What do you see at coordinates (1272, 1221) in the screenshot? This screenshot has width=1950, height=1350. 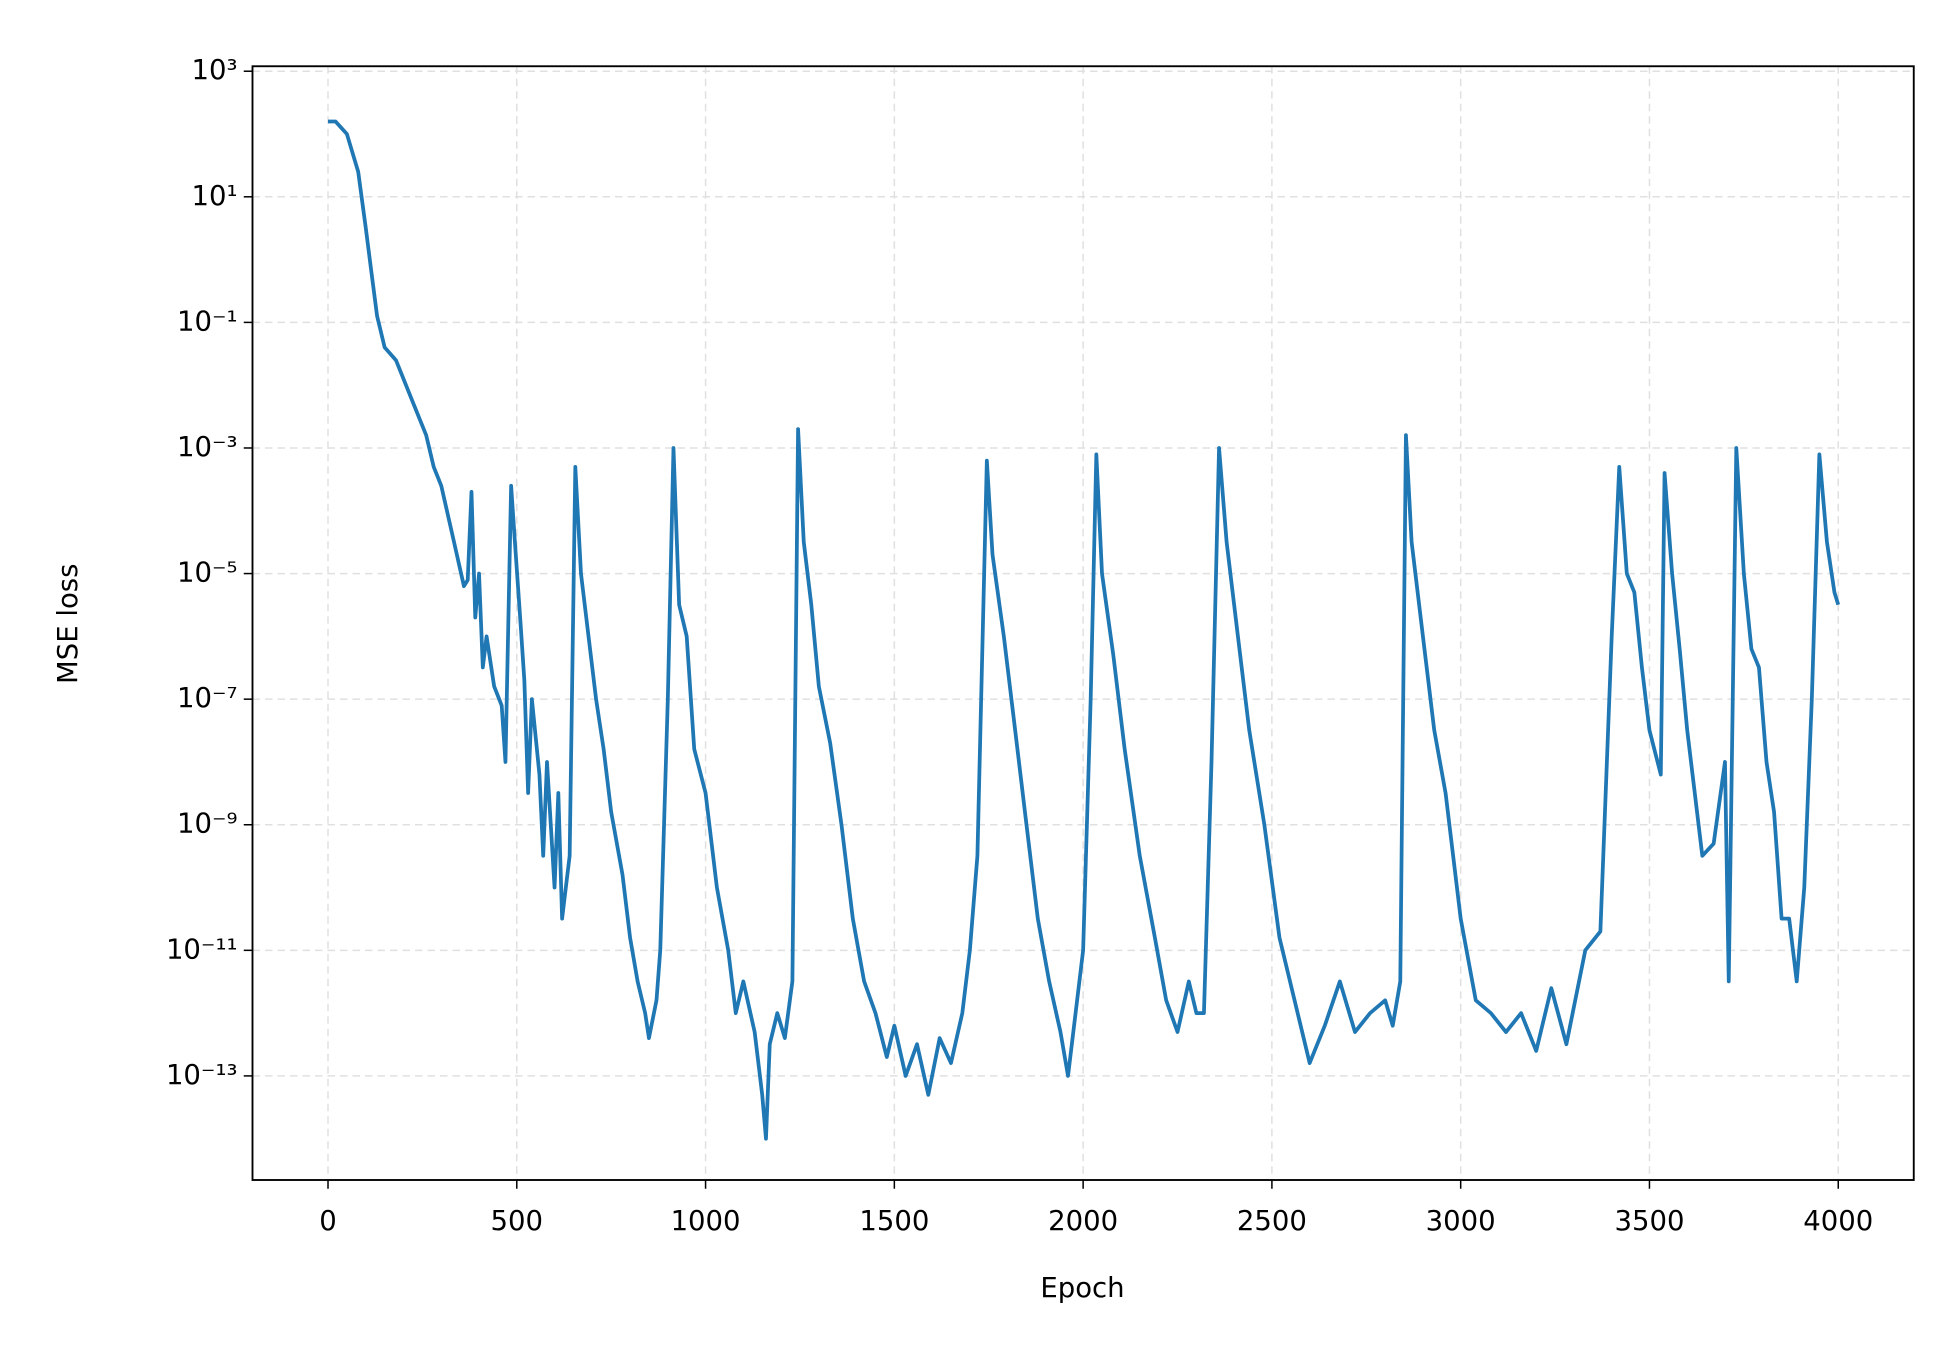 I see `x-tick-label: 2500` at bounding box center [1272, 1221].